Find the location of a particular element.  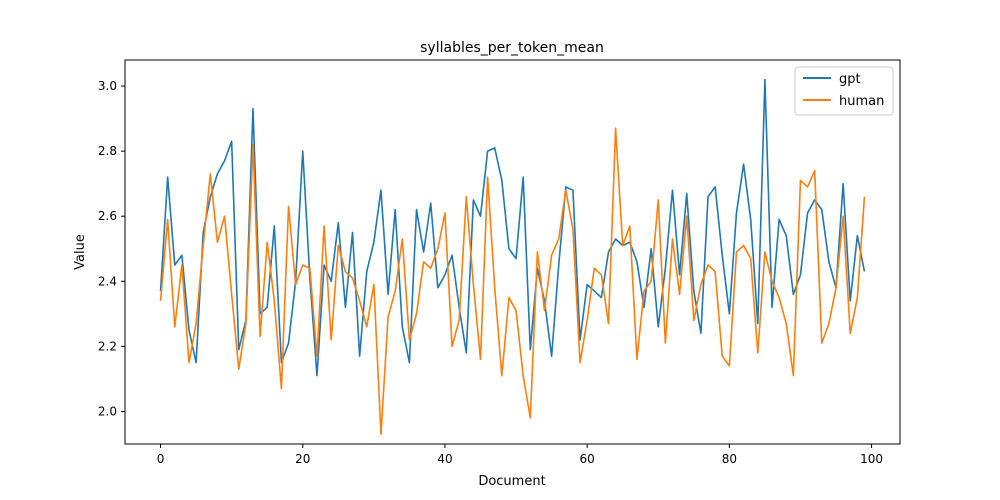

y-axis: 2.0 2.2 2.4 2.6 2.8 3.0 is located at coordinates (111, 248).